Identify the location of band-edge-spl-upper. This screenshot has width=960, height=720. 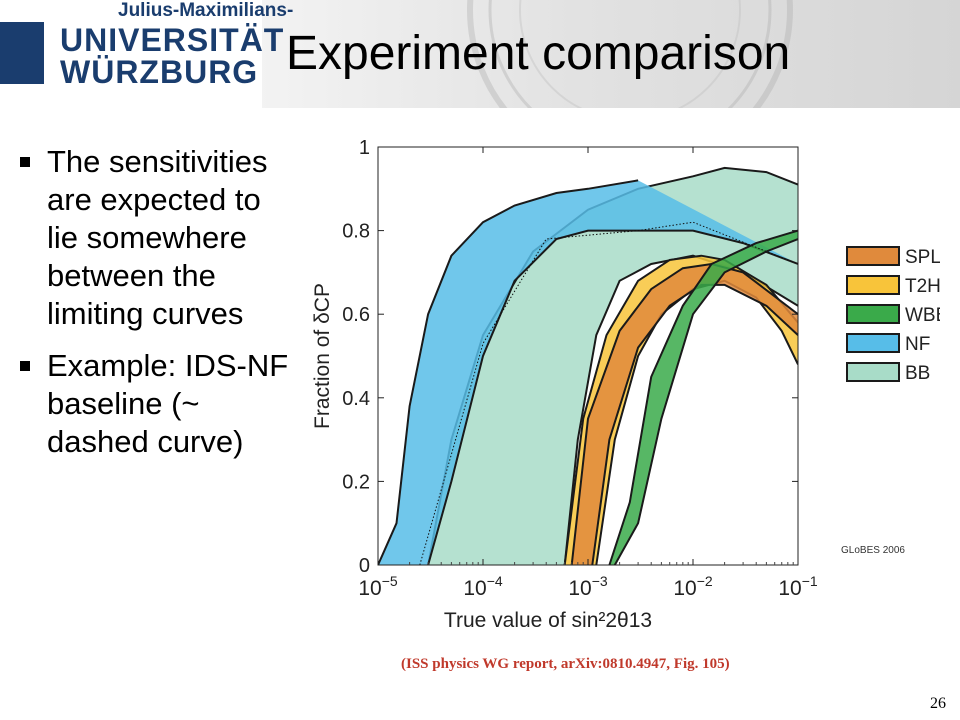
(684, 413).